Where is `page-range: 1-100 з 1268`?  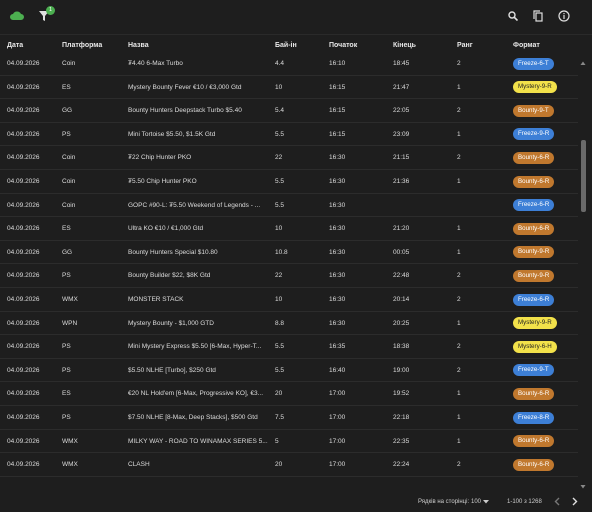
page-range: 1-100 з 1268 is located at coordinates (524, 502).